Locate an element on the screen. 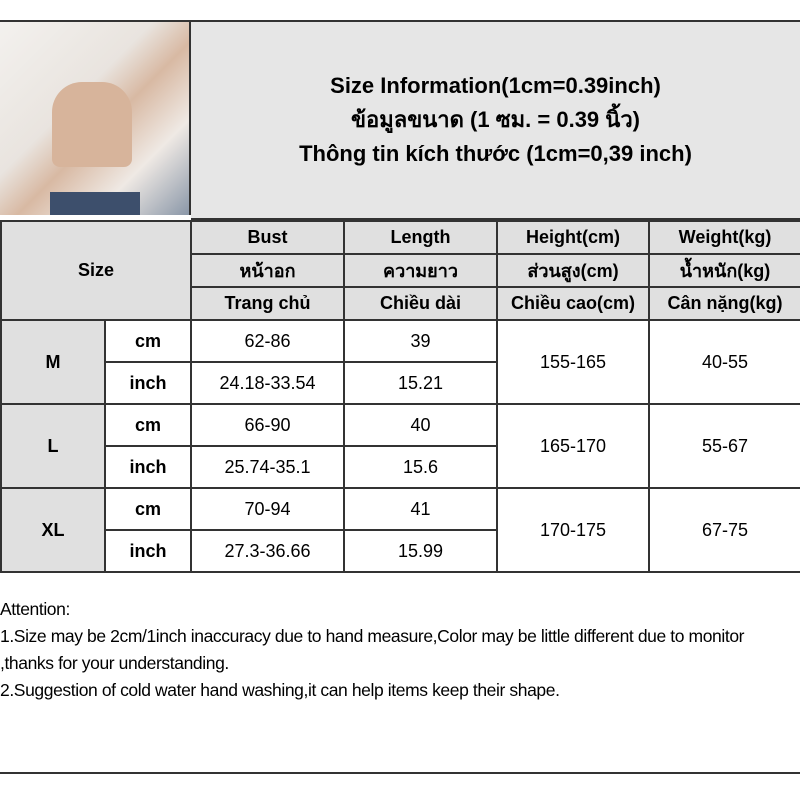 The image size is (800, 800). length-inch: 15.6 is located at coordinates (420, 467).